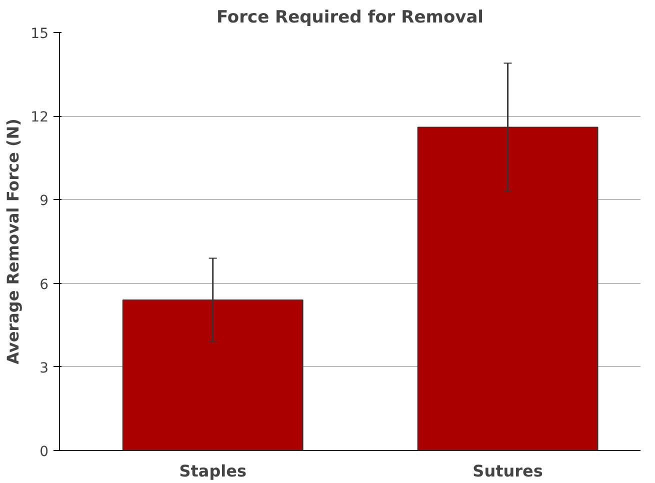 The height and width of the screenshot is (483, 655). What do you see at coordinates (39, 34) in the screenshot?
I see `y-tick-label: 15` at bounding box center [39, 34].